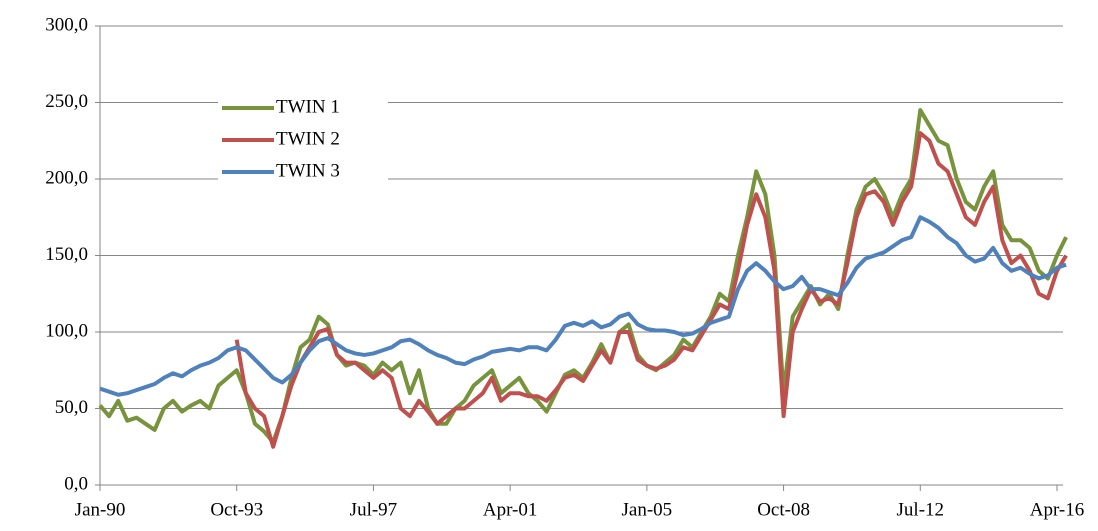 The height and width of the screenshot is (531, 1098). What do you see at coordinates (1057, 509) in the screenshot?
I see `x-tick-label: Apr-16` at bounding box center [1057, 509].